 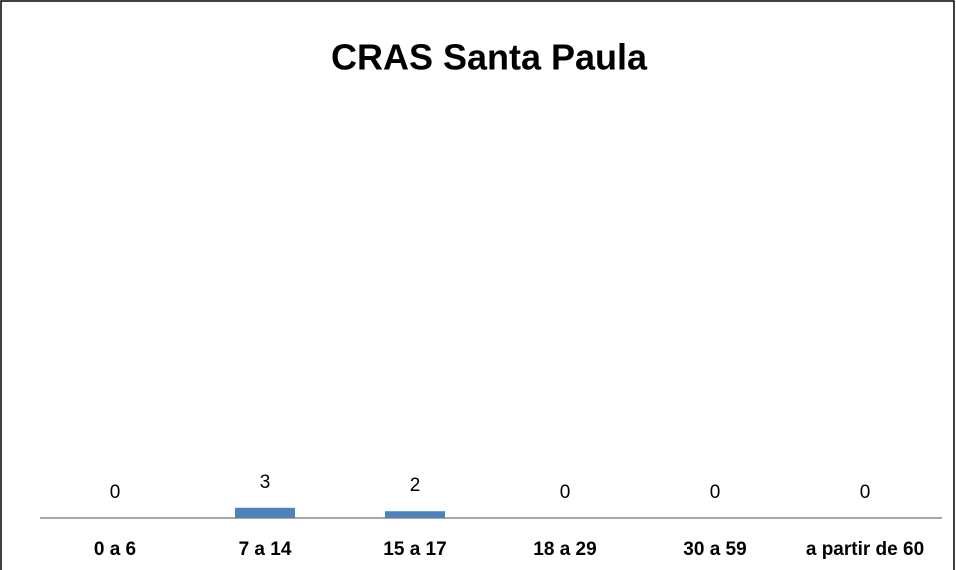 What do you see at coordinates (265, 549) in the screenshot?
I see `x-tick-label: 7 a 14` at bounding box center [265, 549].